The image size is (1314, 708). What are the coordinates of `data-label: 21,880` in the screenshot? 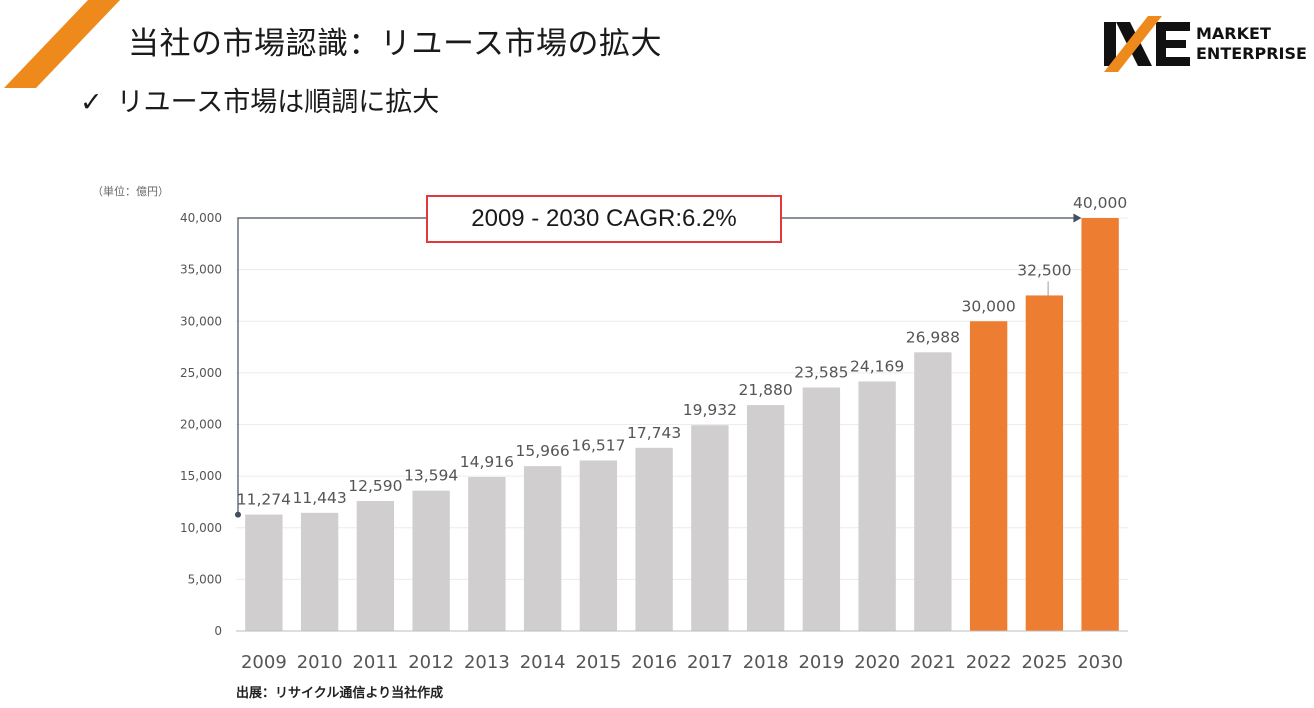 It's located at (766, 390).